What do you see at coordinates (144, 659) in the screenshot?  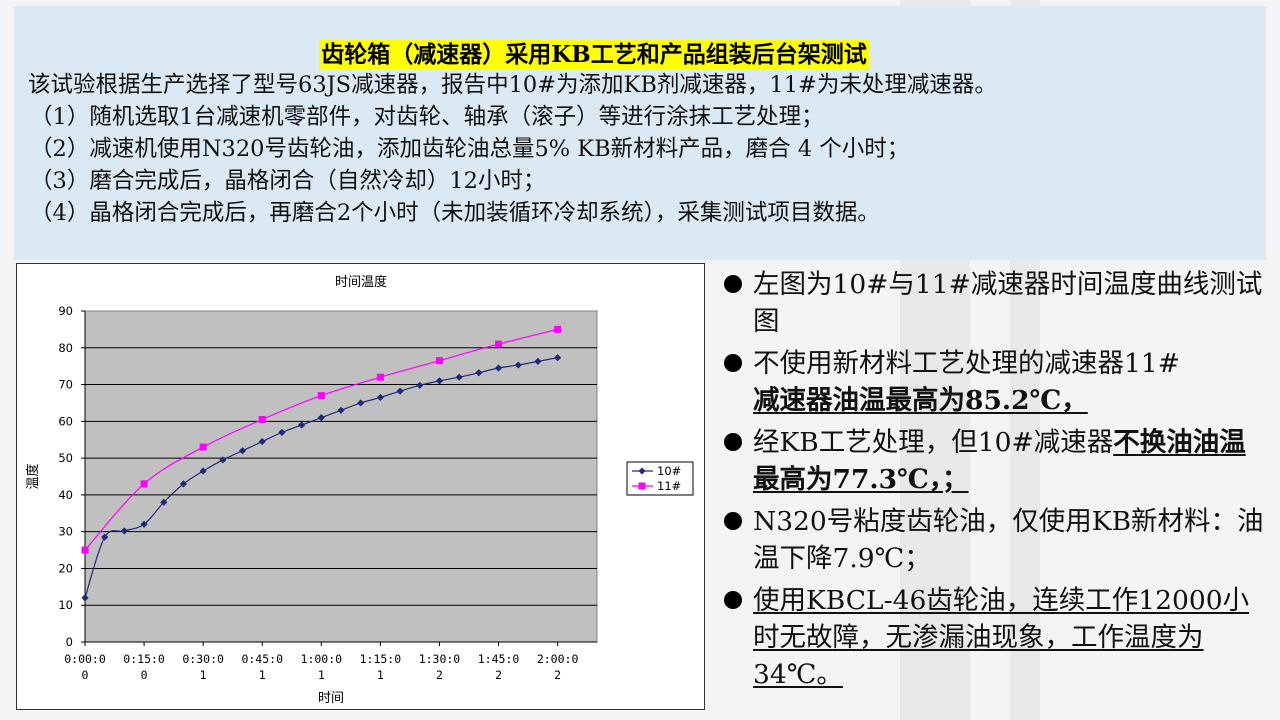 I see `x-tick-label: 0:15:0` at bounding box center [144, 659].